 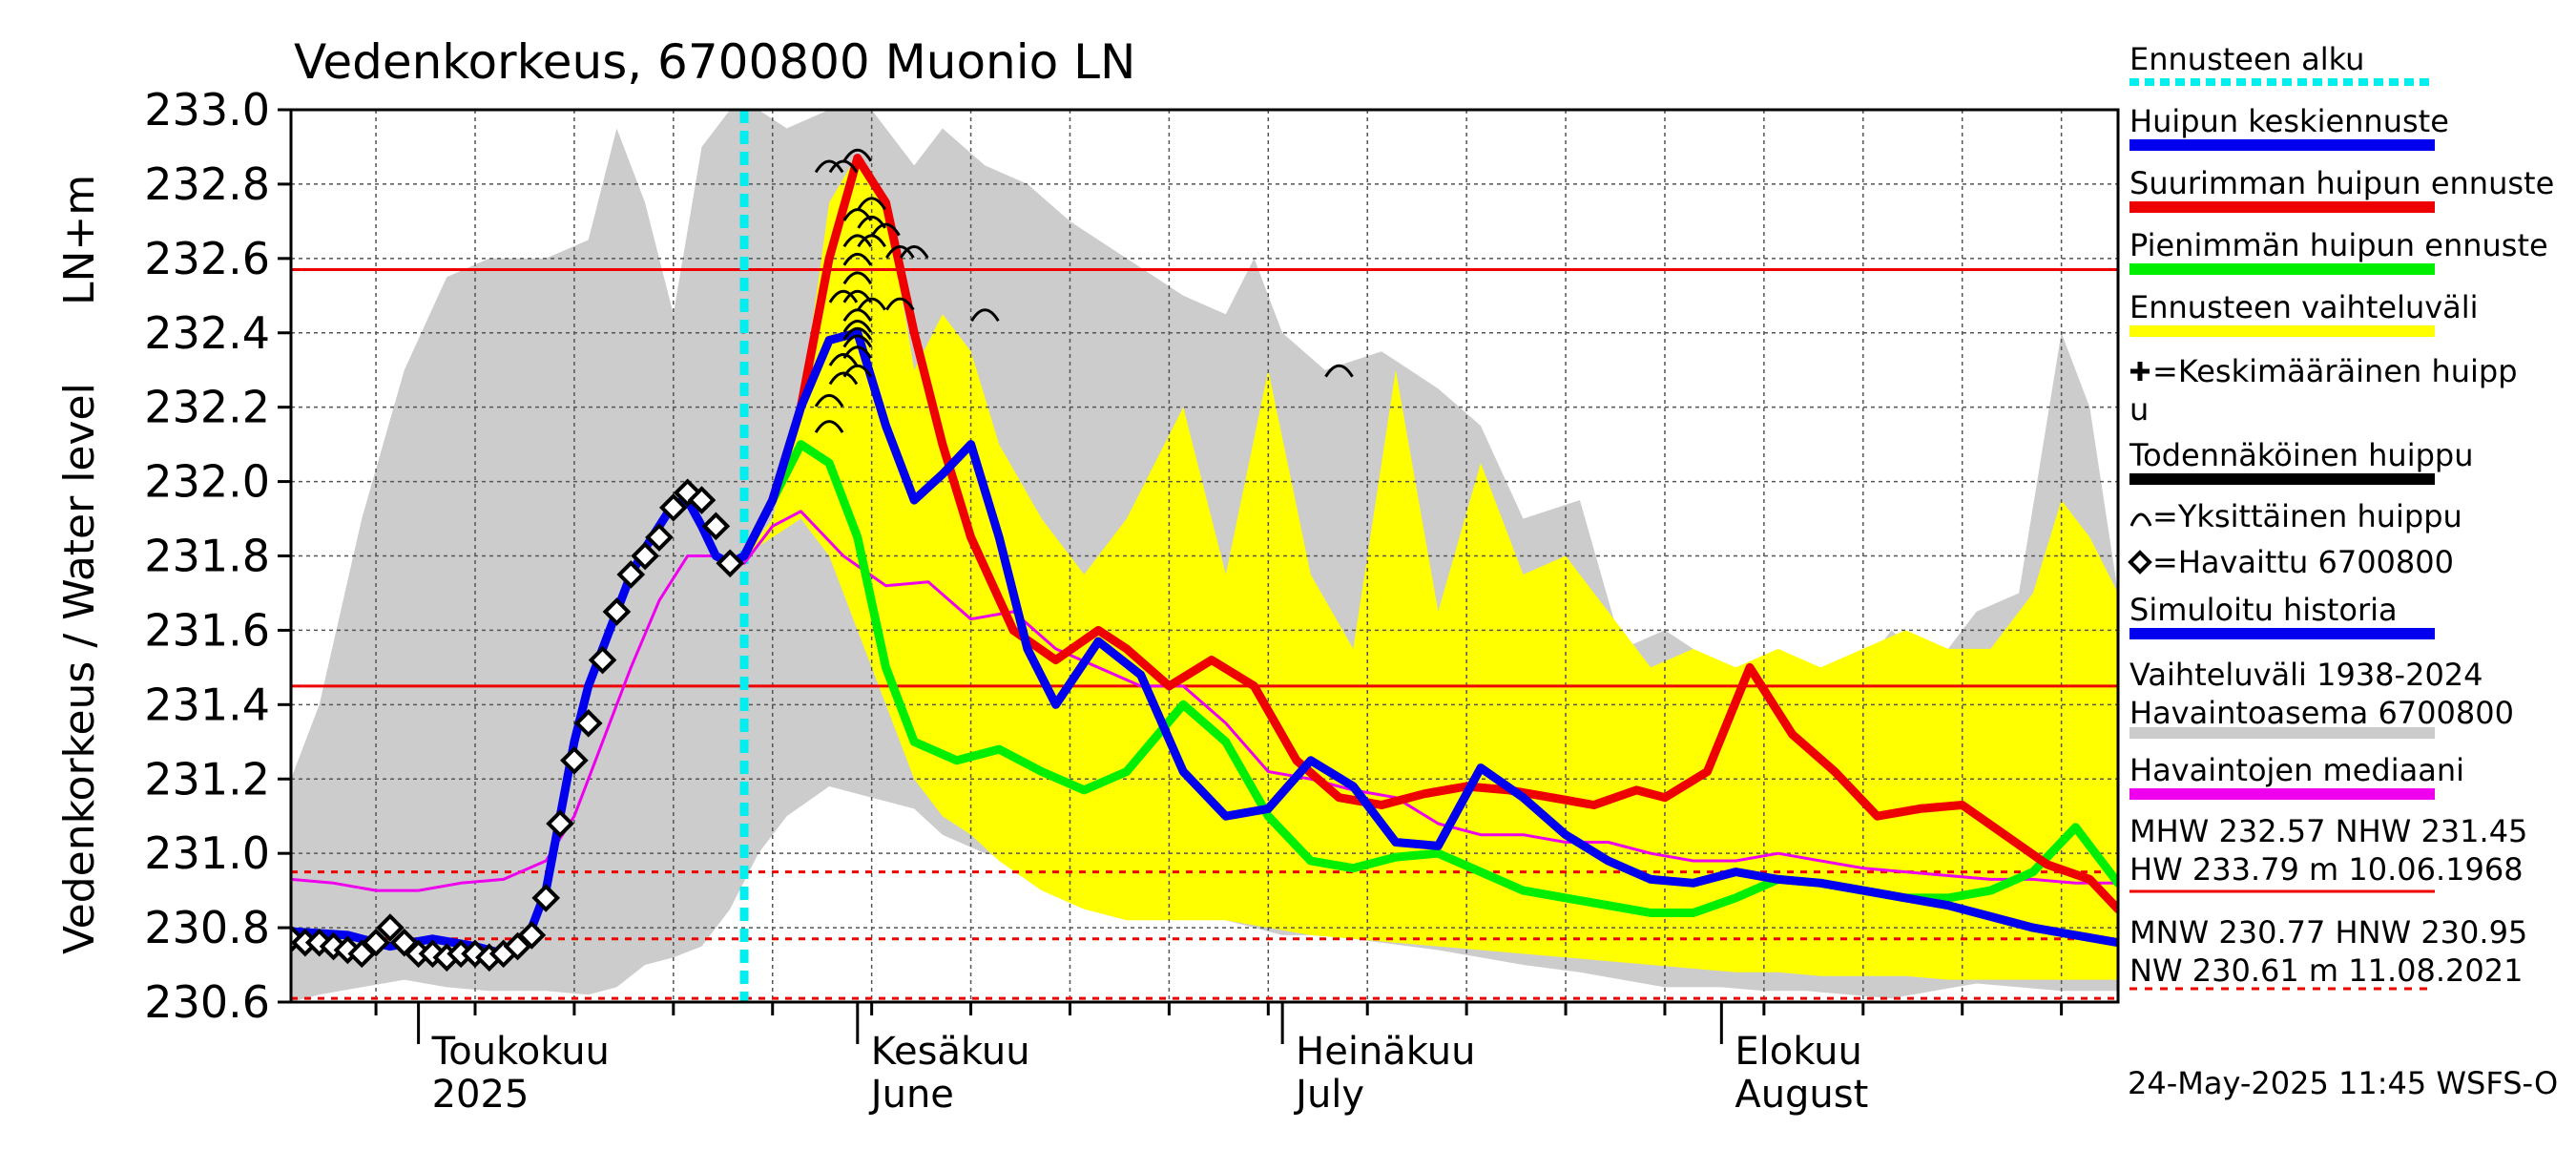 What do you see at coordinates (2326, 970) in the screenshot?
I see `legend-label-line2: NW 230.61 m 11.08.2021` at bounding box center [2326, 970].